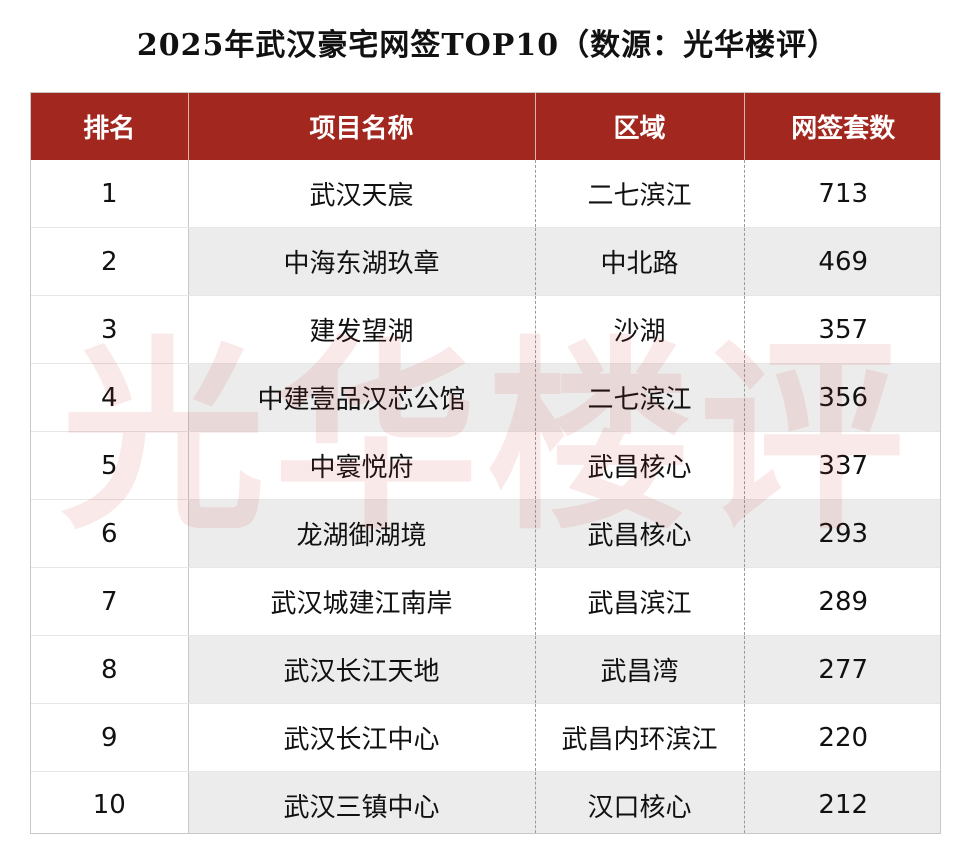 The height and width of the screenshot is (860, 975). What do you see at coordinates (110, 194) in the screenshot?
I see `cell-rank: 1` at bounding box center [110, 194].